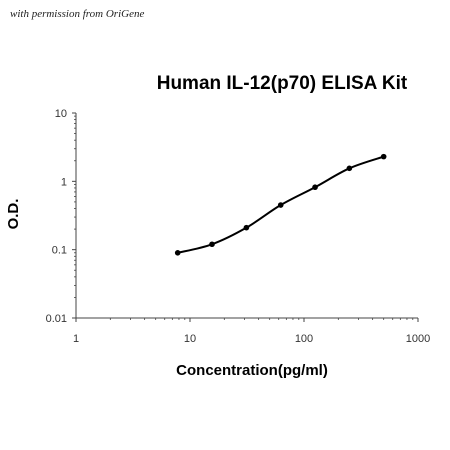 The height and width of the screenshot is (450, 450). I want to click on chart-title: Human IL-12(p70) ELISA Kit, so click(282, 83).